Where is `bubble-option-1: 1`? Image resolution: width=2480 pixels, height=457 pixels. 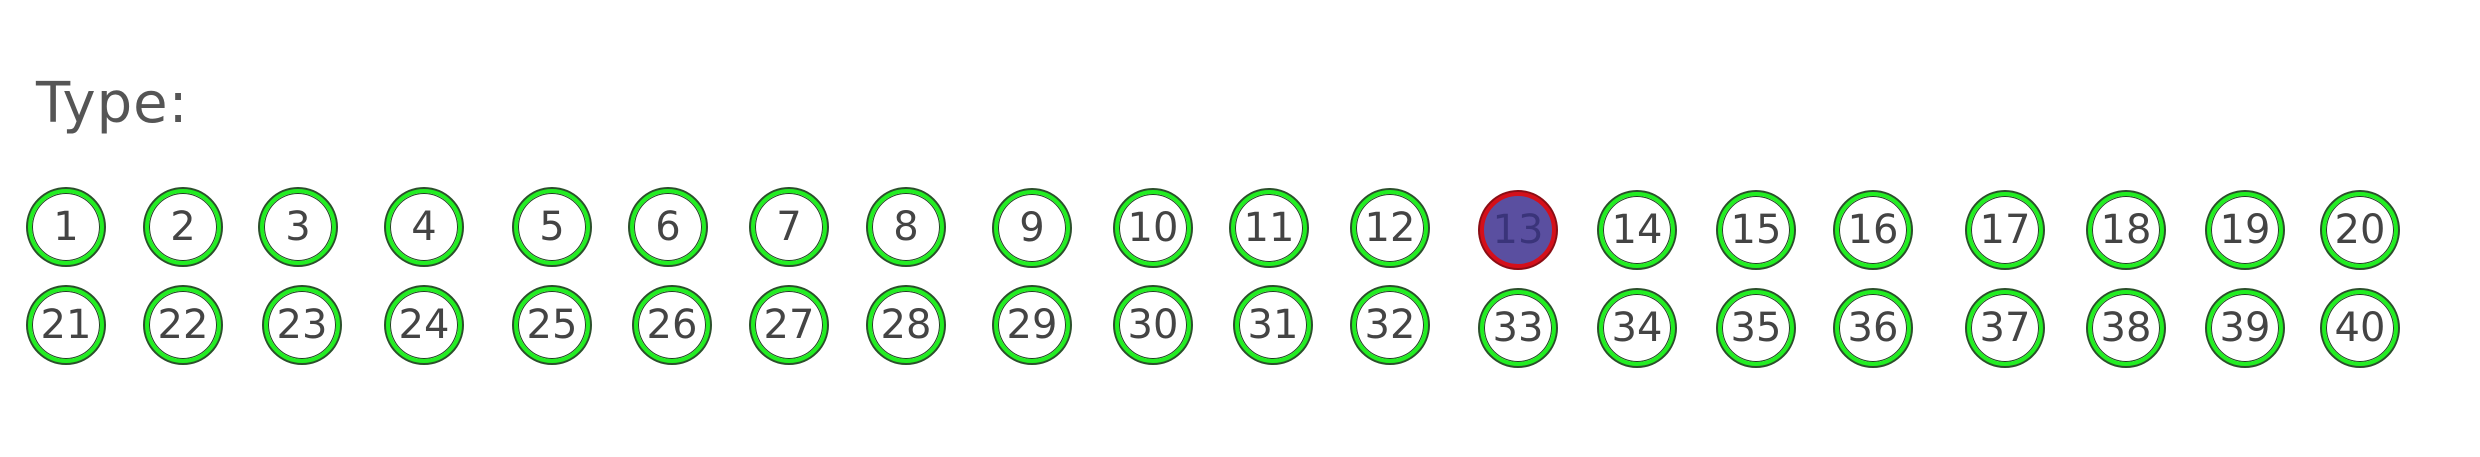 bubble-option-1: 1 is located at coordinates (66, 227).